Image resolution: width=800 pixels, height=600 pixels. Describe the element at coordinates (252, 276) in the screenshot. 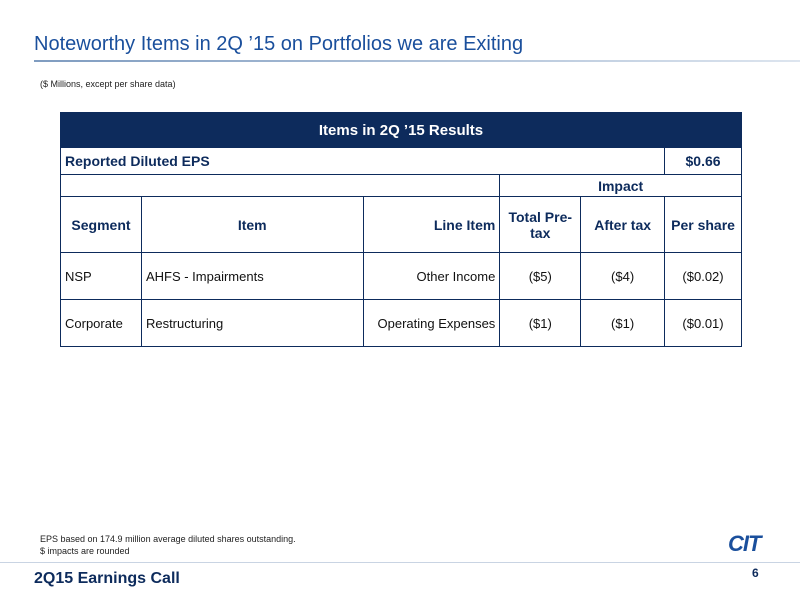

I see `table-cell: AHFS - Impairments` at that location.